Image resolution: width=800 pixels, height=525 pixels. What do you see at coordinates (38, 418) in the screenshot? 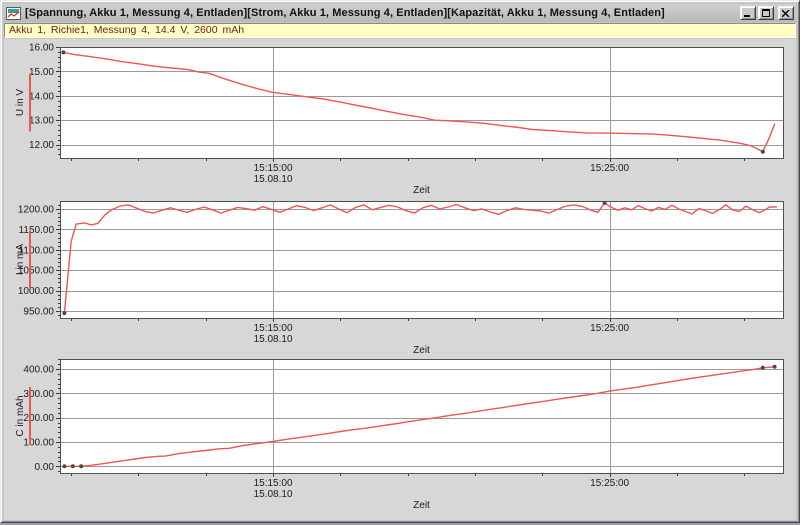
I see `y-tick-label: 200.00` at bounding box center [38, 418].